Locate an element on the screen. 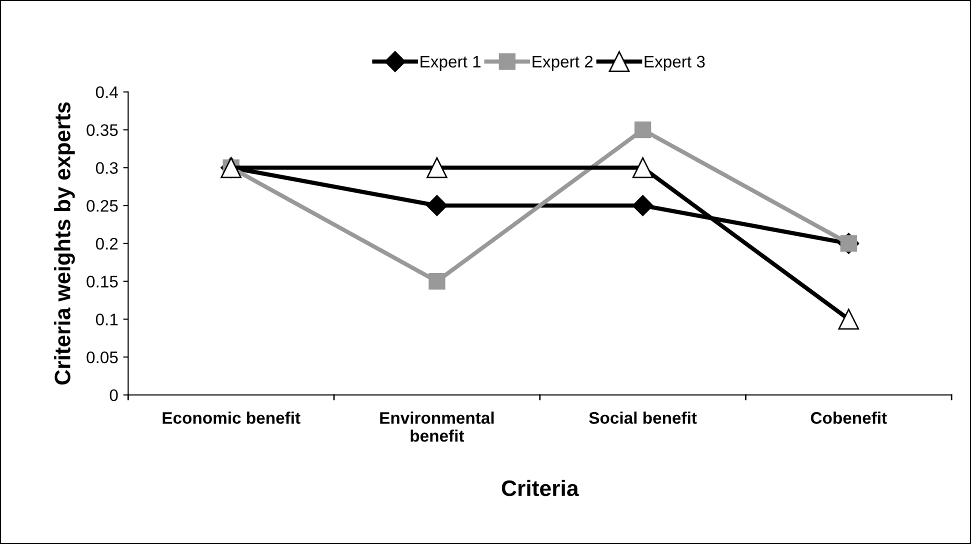  y-tick-label: 0.05 is located at coordinates (102, 357).